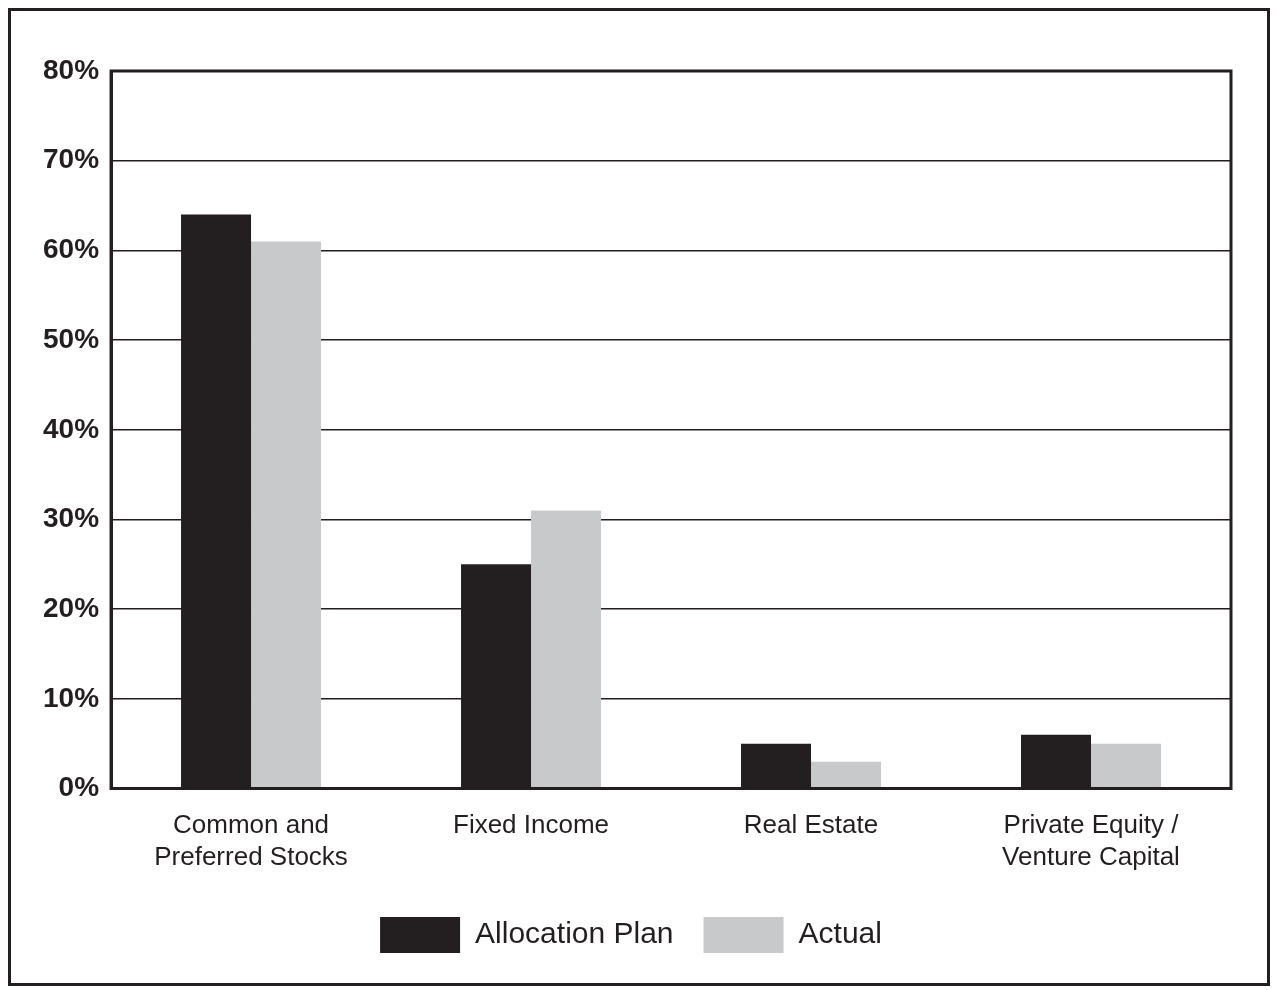 The width and height of the screenshot is (1278, 990). What do you see at coordinates (71, 428) in the screenshot?
I see `y-tick-label: 40%` at bounding box center [71, 428].